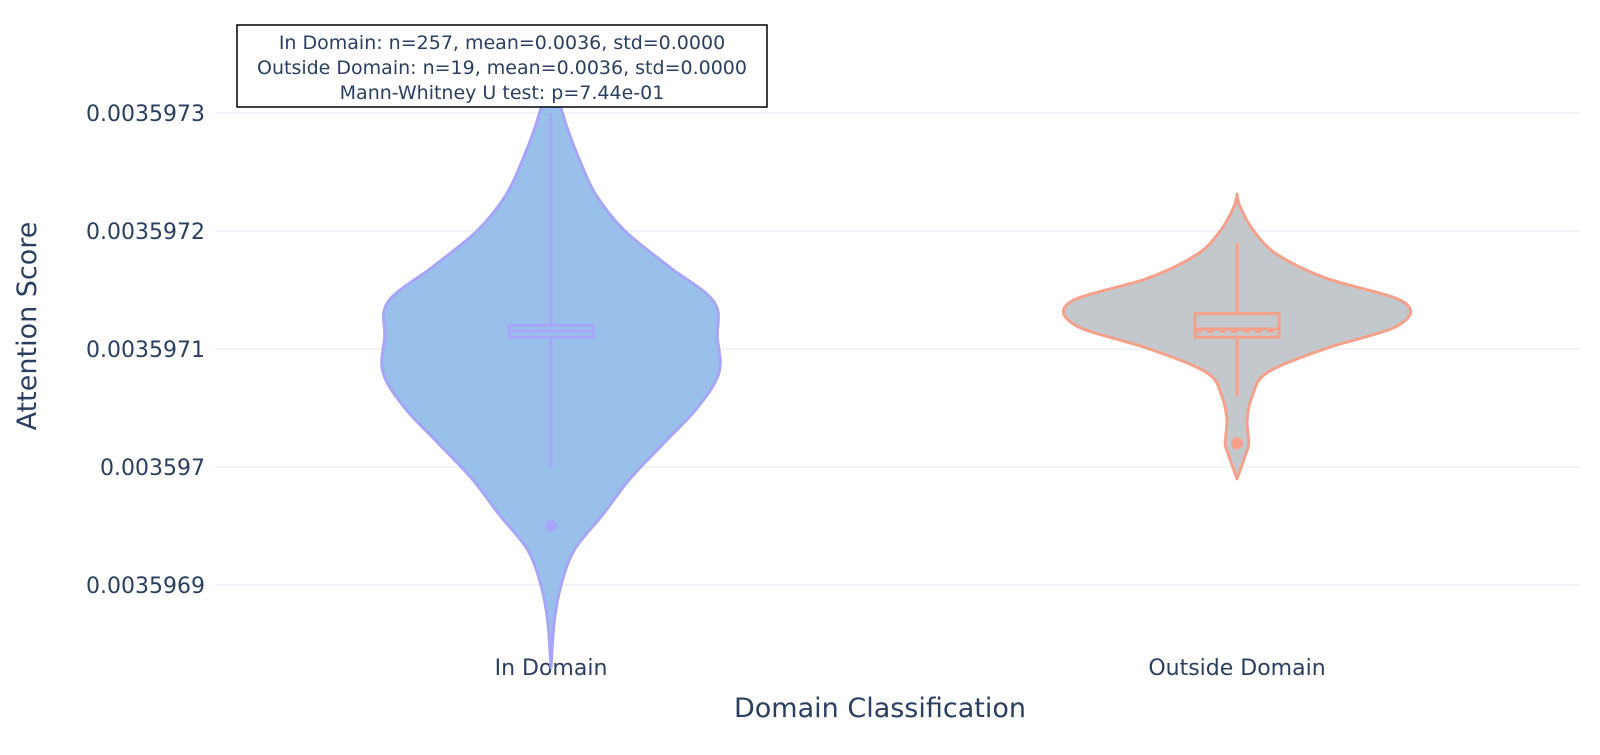 The height and width of the screenshot is (755, 1600). What do you see at coordinates (152, 468) in the screenshot?
I see `y-tick-label: 0.003597` at bounding box center [152, 468].